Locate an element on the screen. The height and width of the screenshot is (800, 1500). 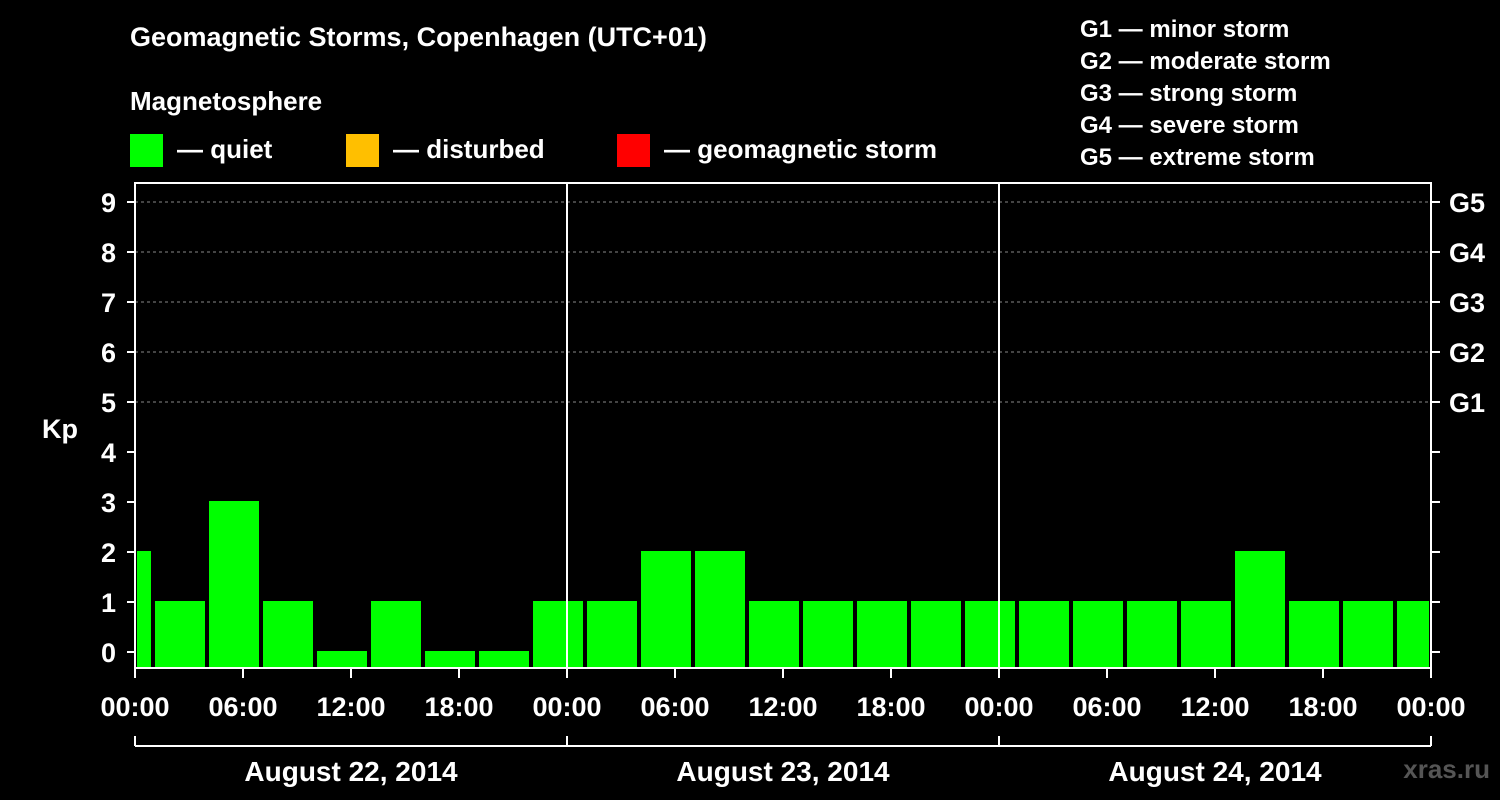
x-tick-label-5: 06:00 is located at coordinates (674, 707).